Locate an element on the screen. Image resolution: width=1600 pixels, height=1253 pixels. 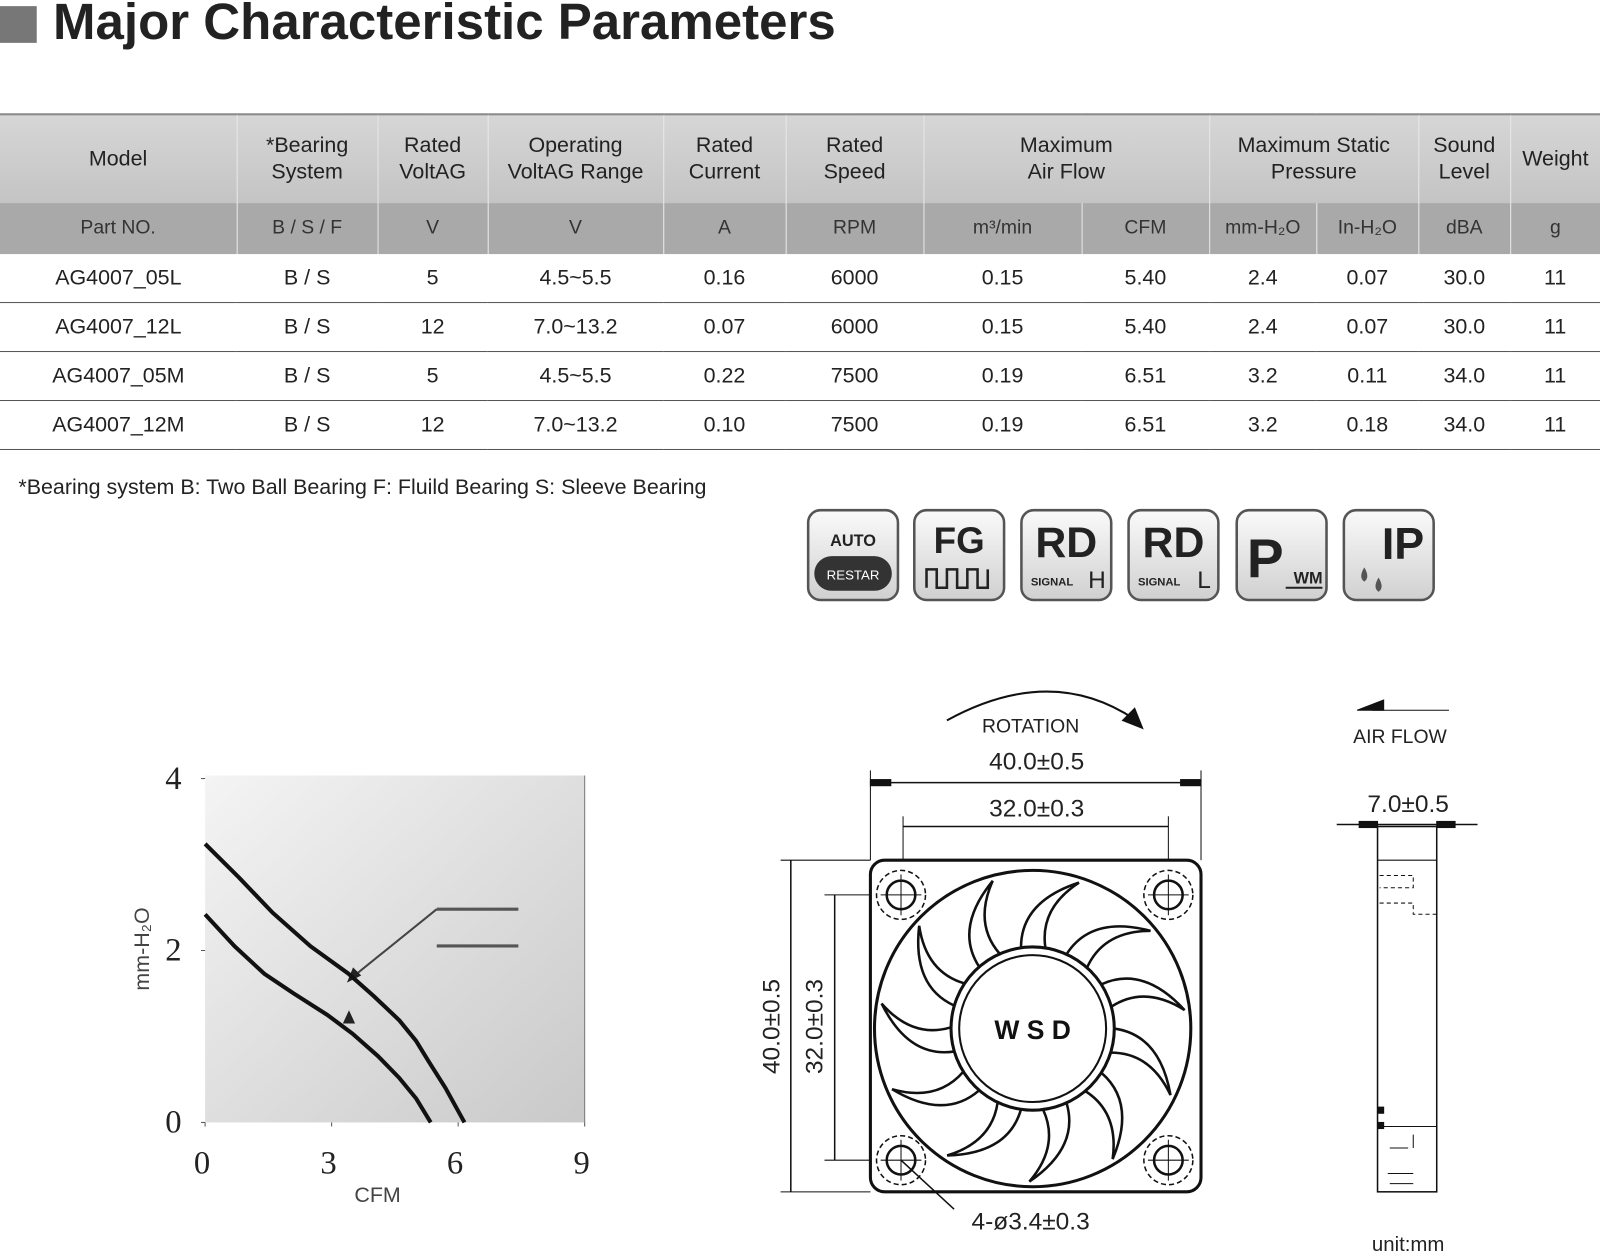
icon-wave is located at coordinates (957, 579).